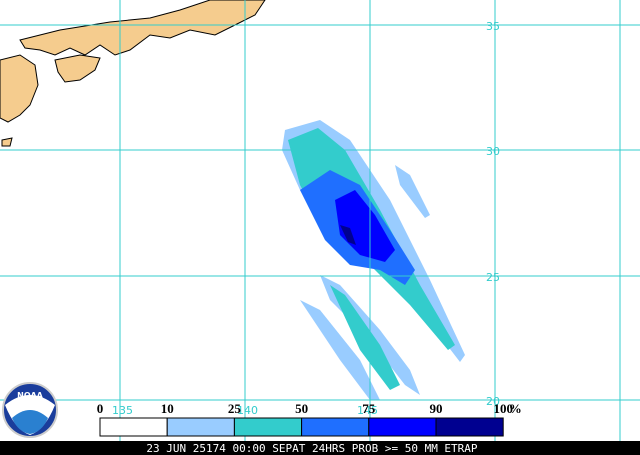 The image size is (640, 455). What do you see at coordinates (100, 408) in the screenshot?
I see `legend-label: 0` at bounding box center [100, 408].